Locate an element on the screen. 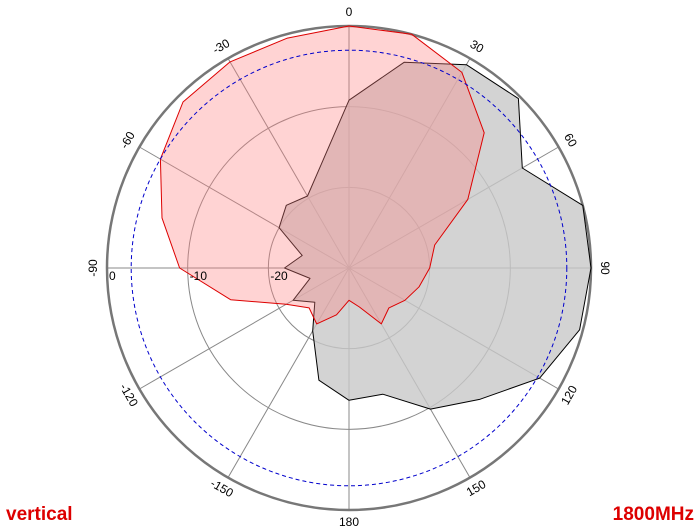 This screenshot has width=700, height=530. angle-tick-label: 60 is located at coordinates (570, 140).